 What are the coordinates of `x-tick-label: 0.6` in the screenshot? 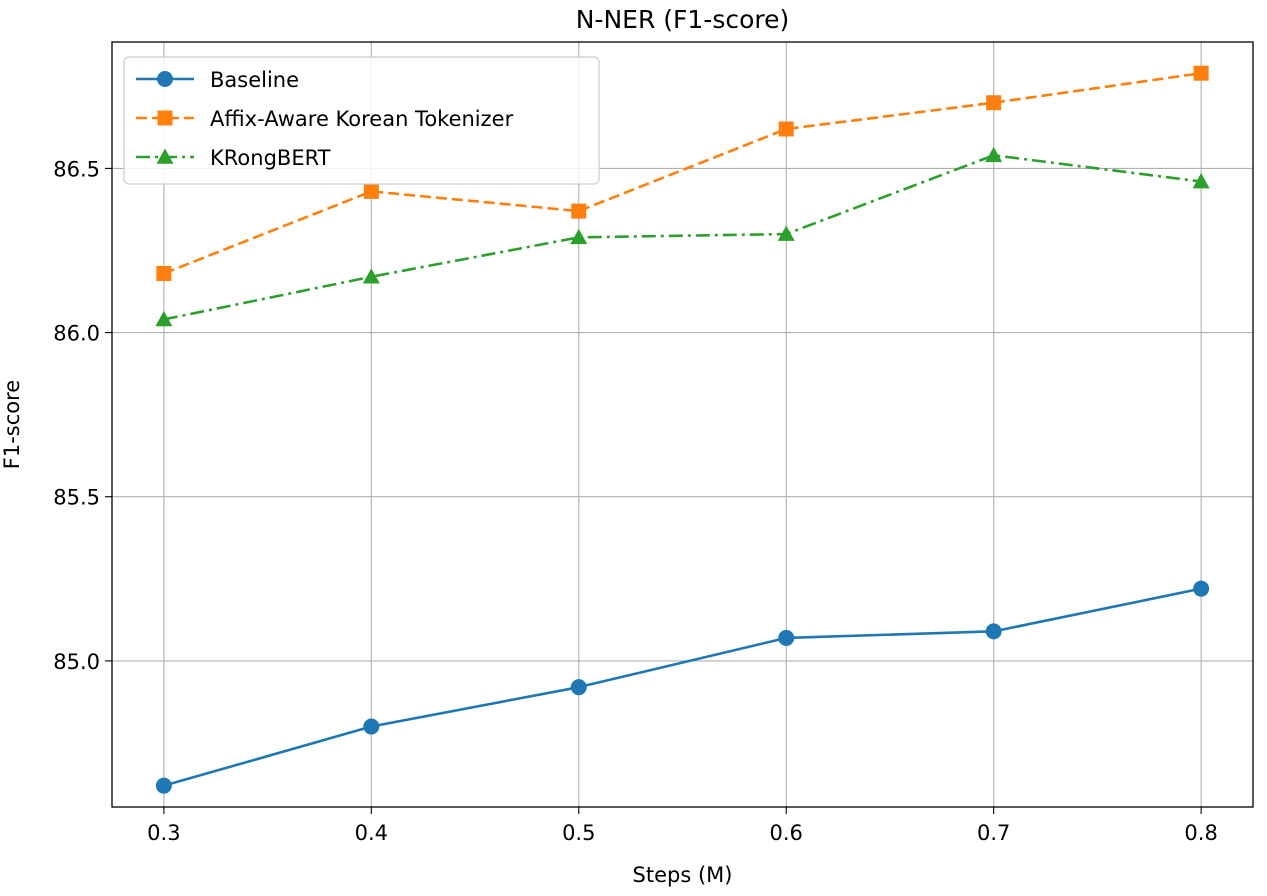 It's located at (786, 833).